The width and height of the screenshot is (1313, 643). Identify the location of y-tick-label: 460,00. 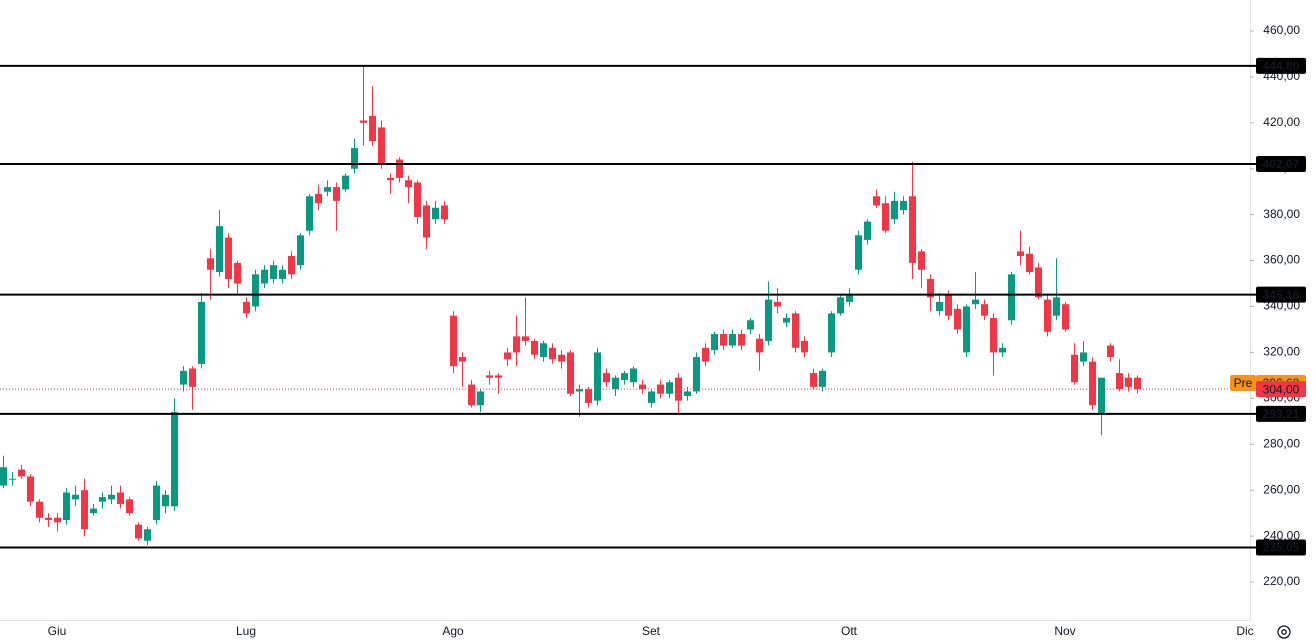
(1281, 30).